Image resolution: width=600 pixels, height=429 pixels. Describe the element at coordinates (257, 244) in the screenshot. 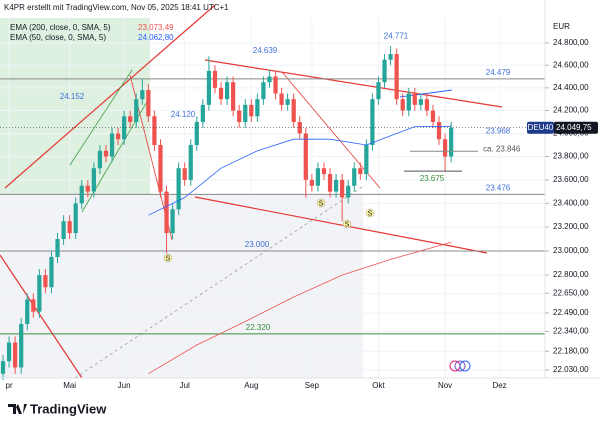

I see `level-label: 23.000` at that location.